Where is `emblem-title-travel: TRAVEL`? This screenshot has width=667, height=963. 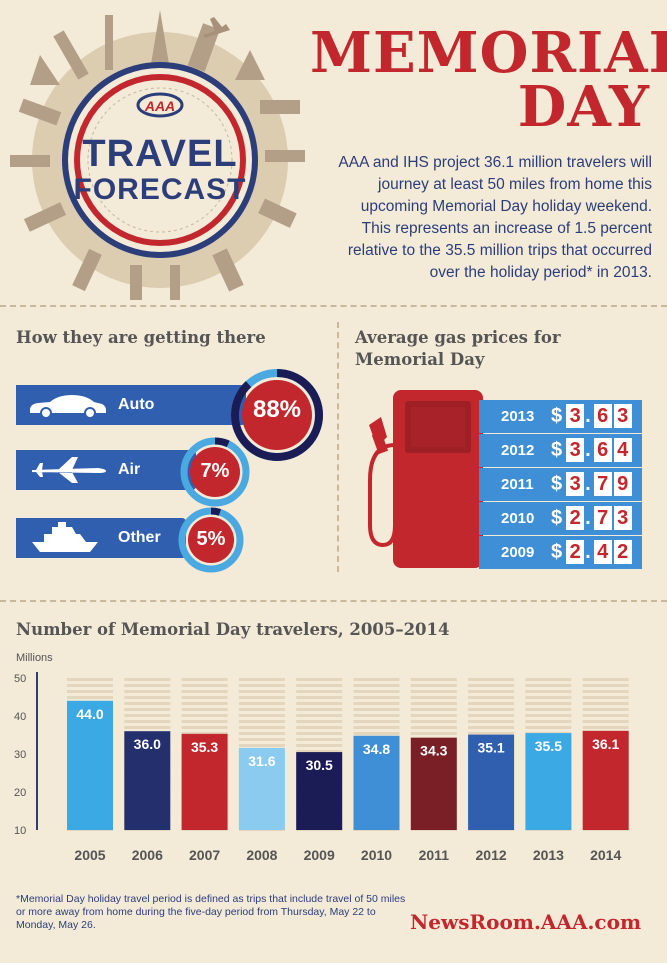
emblem-title-travel: TRAVEL is located at coordinates (160, 154).